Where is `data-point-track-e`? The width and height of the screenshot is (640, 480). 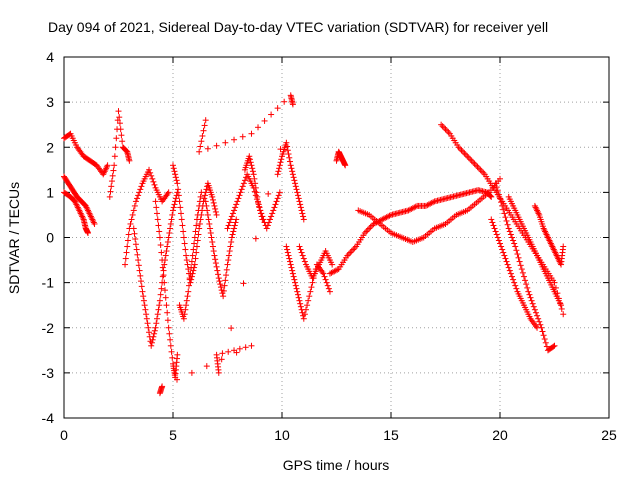
data-point-track-e is located at coordinates (168, 192).